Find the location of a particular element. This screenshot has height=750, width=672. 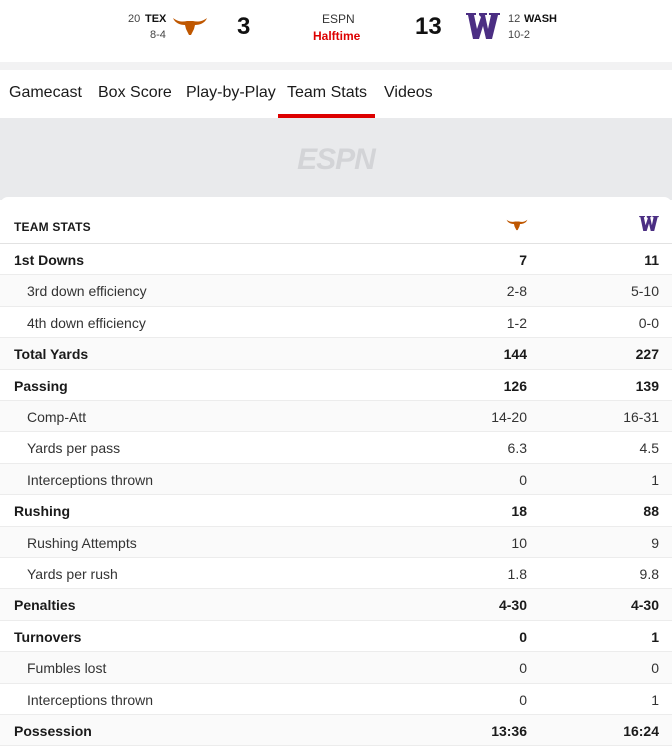

away-stat-value: 1-2 is located at coordinates (516, 322).